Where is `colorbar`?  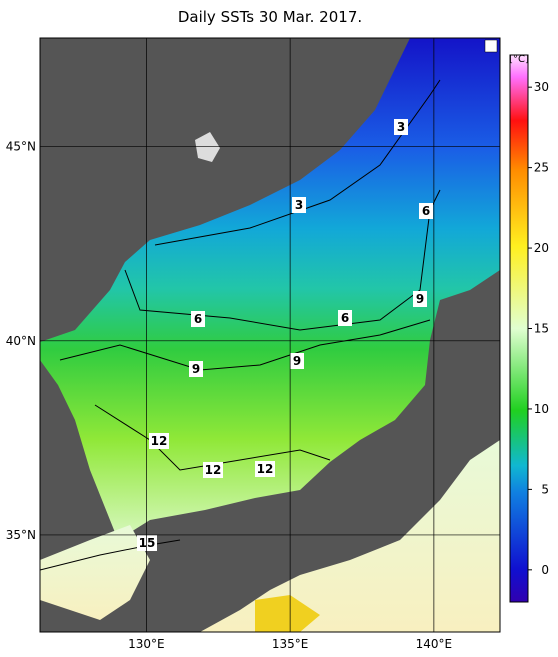
colorbar is located at coordinates (519, 328).